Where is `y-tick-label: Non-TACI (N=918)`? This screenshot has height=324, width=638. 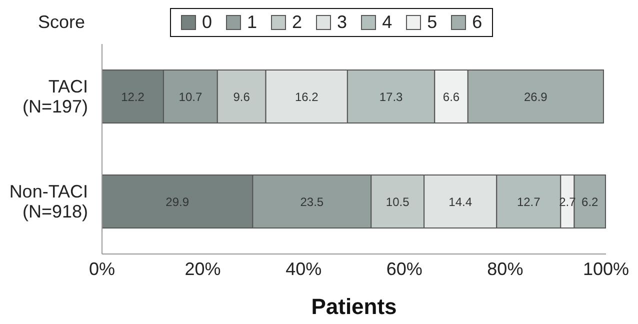 y-tick-label: Non-TACI (N=918) is located at coordinates (48, 202).